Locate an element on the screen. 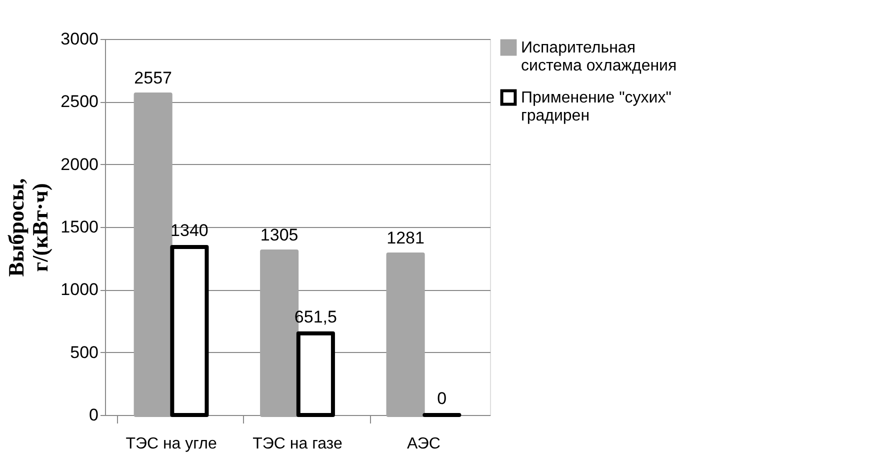  legend-label: Применение "сухих" градирен is located at coordinates (596, 107).